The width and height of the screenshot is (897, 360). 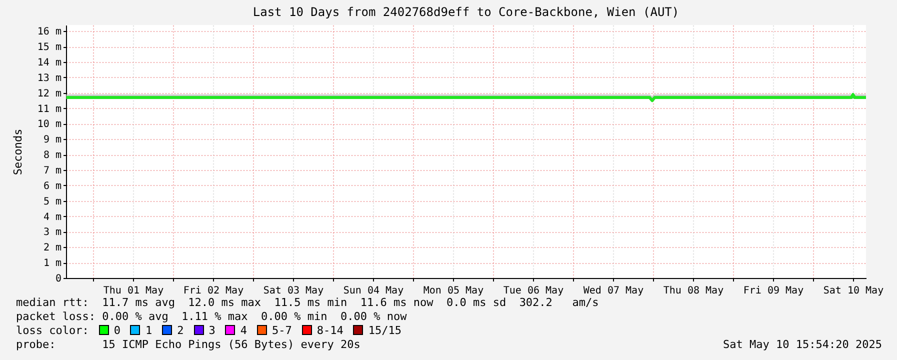 What do you see at coordinates (52, 248) in the screenshot?
I see `y-tick-label: 2 m` at bounding box center [52, 248].